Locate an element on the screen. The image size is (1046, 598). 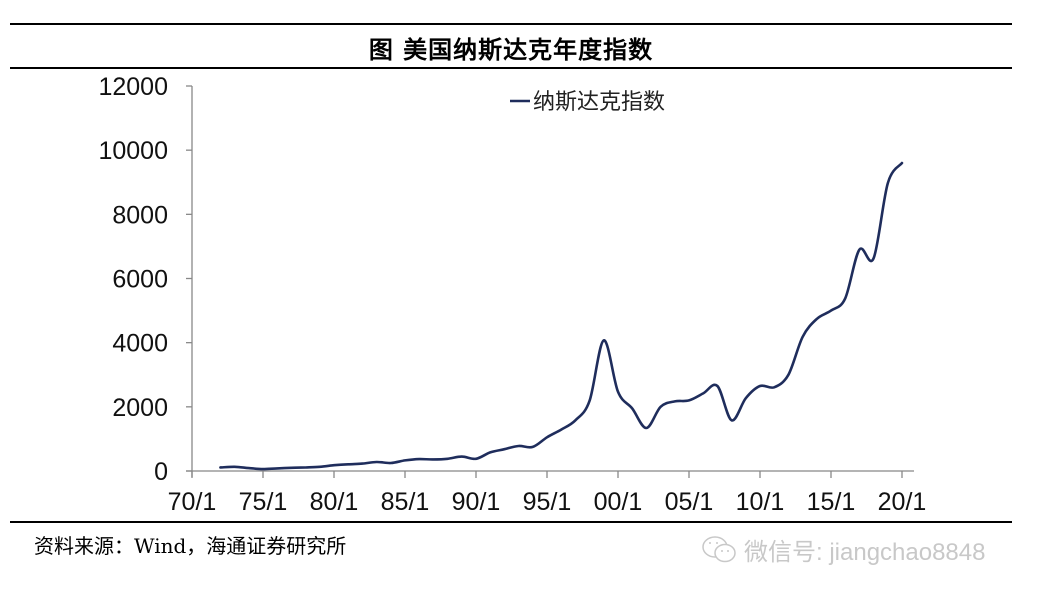
y-tick-label: 10000 is located at coordinates (133, 151).